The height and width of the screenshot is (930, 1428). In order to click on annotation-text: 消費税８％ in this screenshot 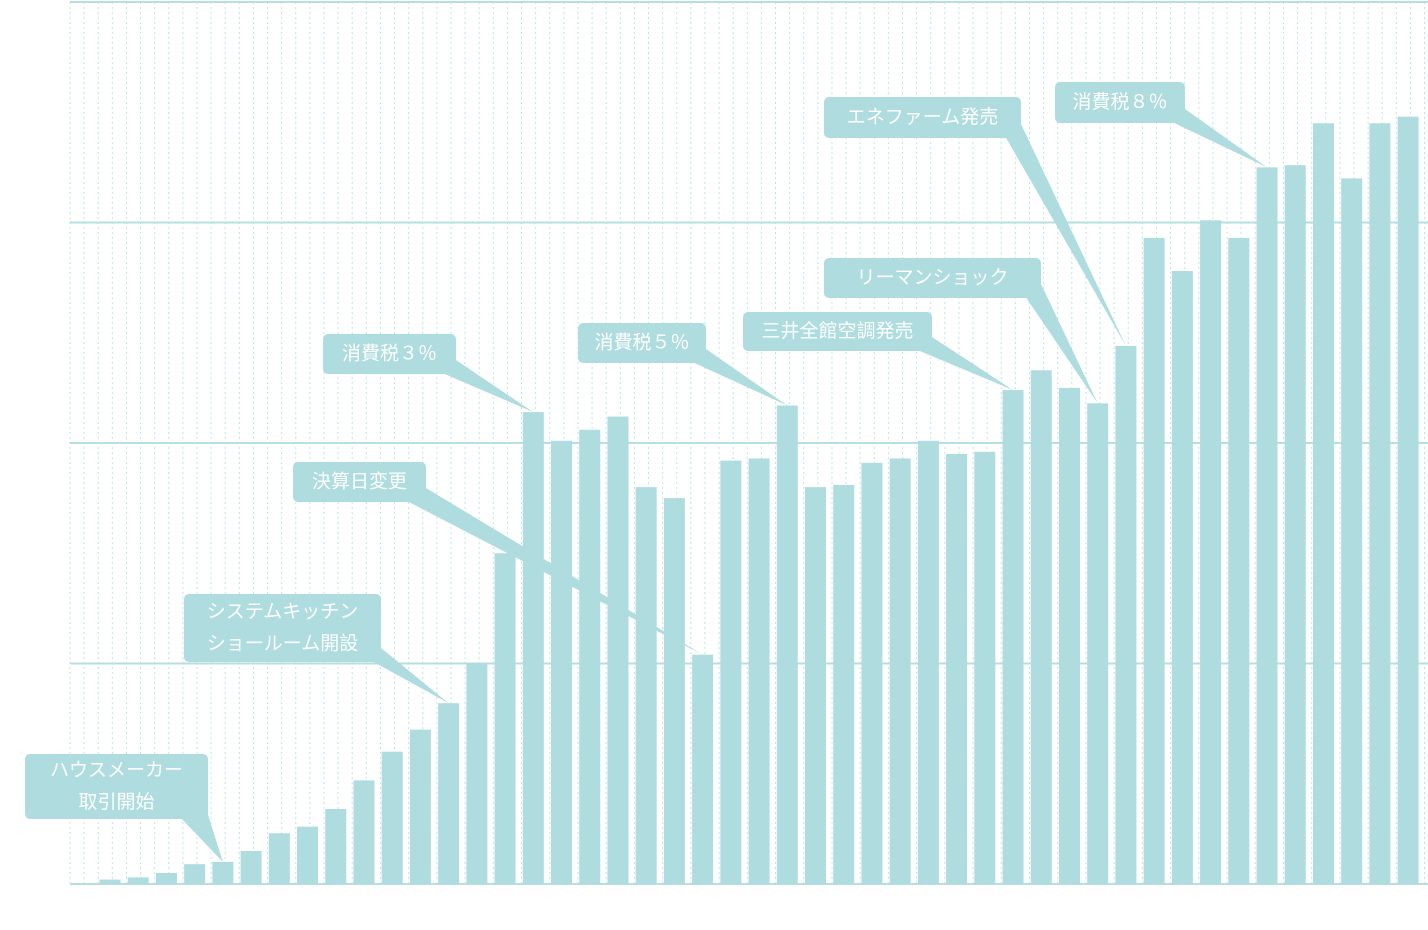, I will do `click(1119, 102)`.